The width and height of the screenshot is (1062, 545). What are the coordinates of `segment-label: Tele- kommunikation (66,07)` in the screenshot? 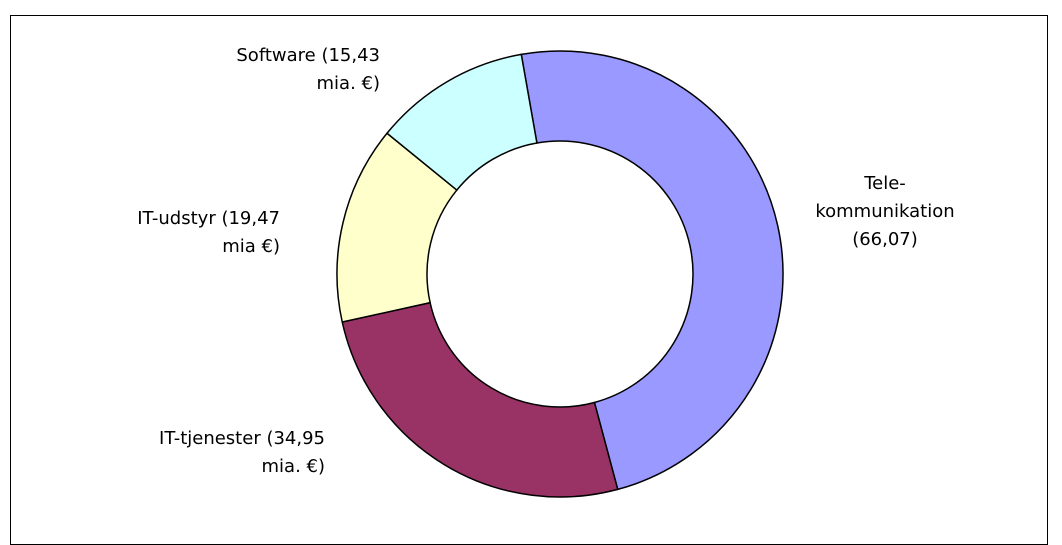 It's located at (885, 211).